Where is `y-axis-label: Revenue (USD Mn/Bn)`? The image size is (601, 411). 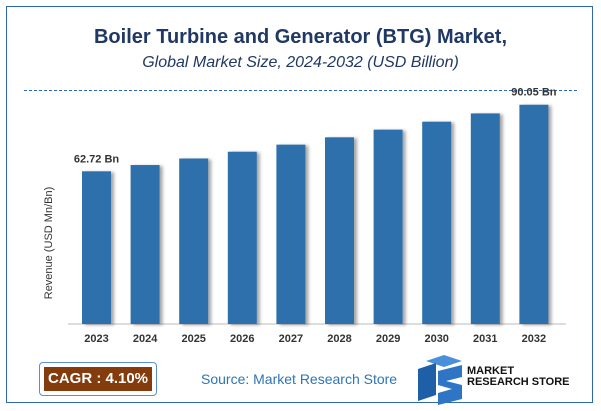 y-axis-label: Revenue (USD Mn/Bn) is located at coordinates (49, 243).